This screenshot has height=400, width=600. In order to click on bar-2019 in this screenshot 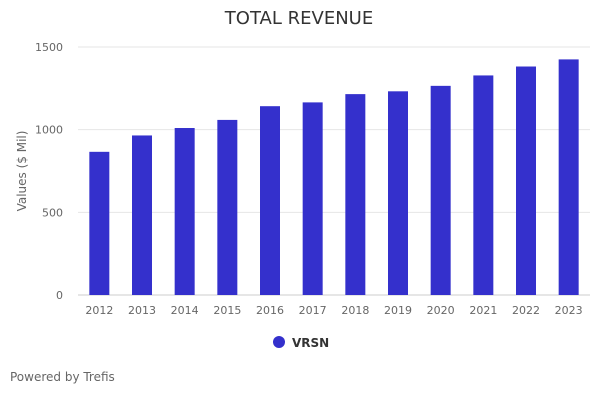, I will do `click(398, 193)`.